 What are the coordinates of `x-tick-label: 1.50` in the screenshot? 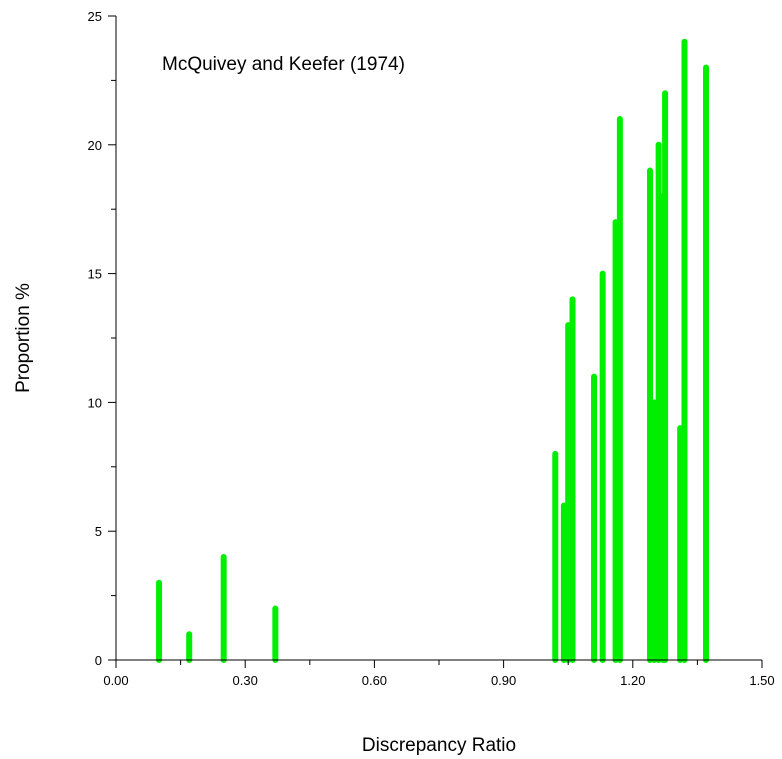 It's located at (761, 680).